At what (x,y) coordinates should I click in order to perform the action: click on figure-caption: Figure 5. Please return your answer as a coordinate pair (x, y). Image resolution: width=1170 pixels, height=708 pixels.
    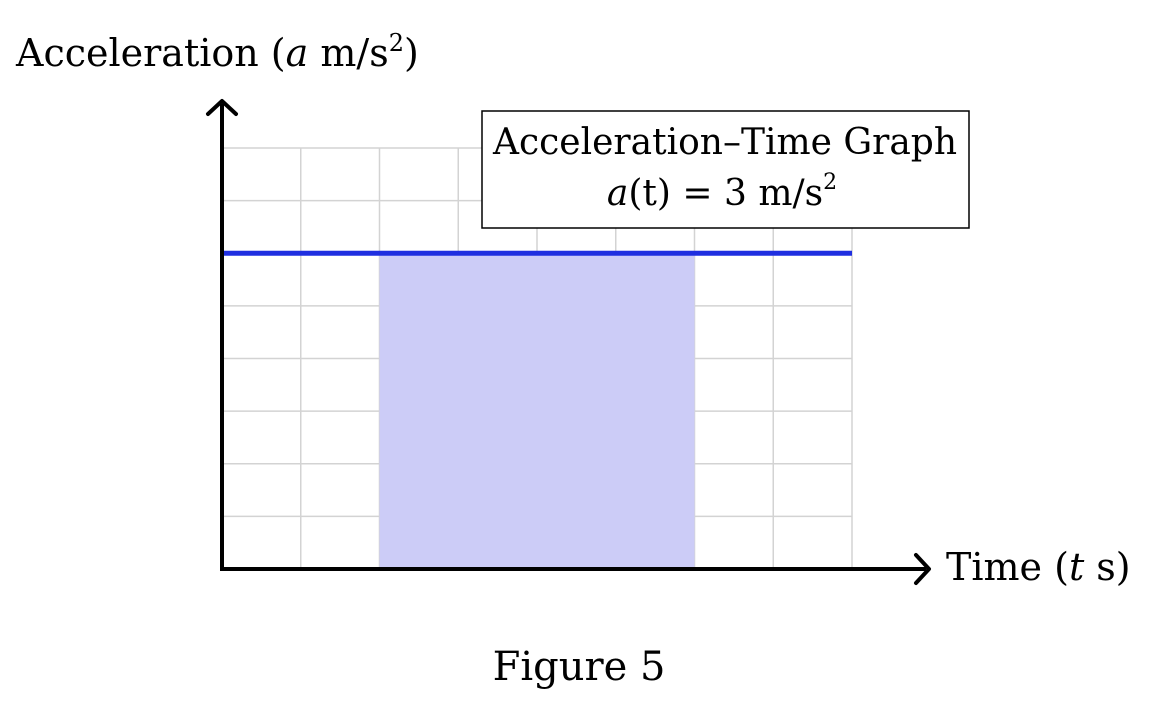
    Looking at the image, I should click on (579, 667).